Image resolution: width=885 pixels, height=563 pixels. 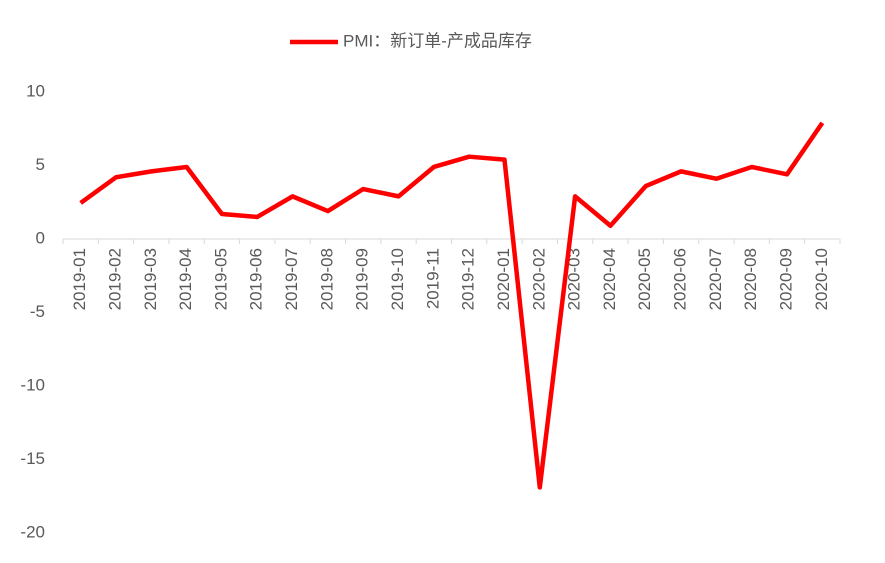 I want to click on x-tick-label: 2019-12, so click(x=468, y=279).